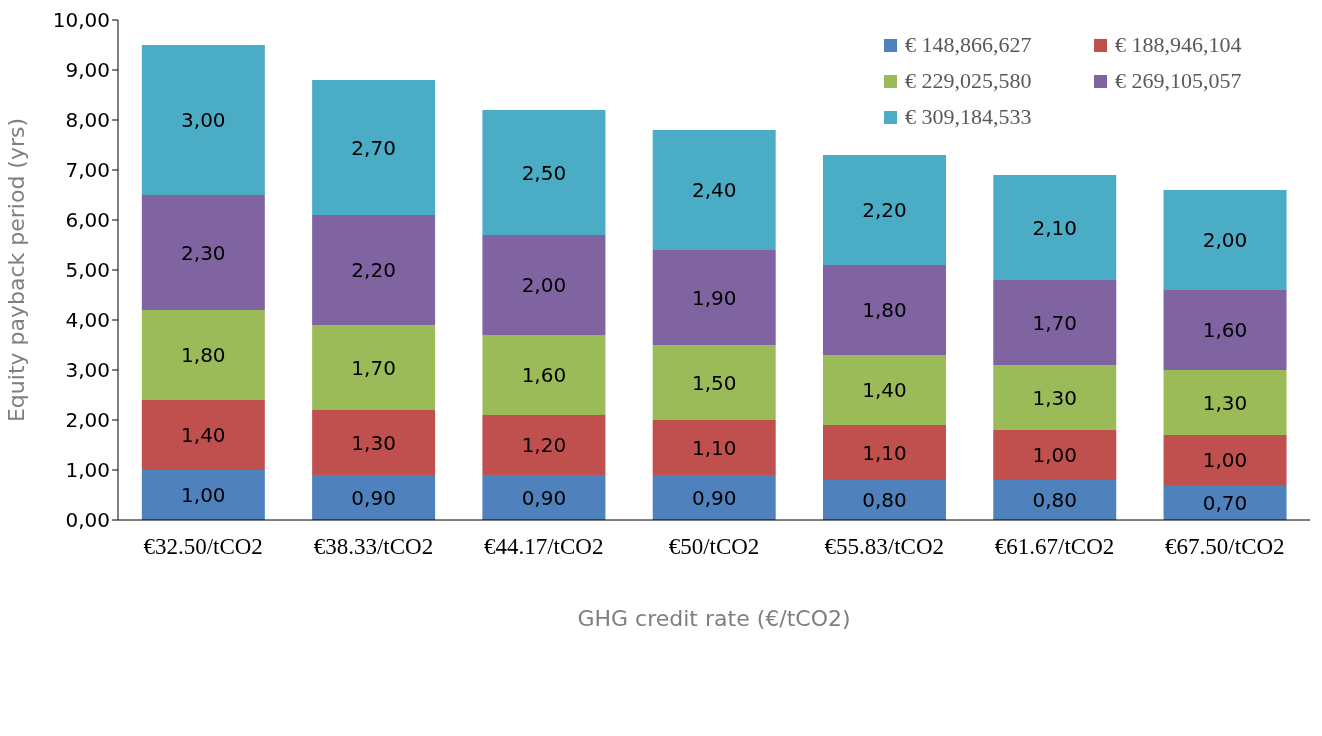 This screenshot has width=1322, height=736. Describe the element at coordinates (87, 520) in the screenshot. I see `y-tick-label: 0,00` at that location.